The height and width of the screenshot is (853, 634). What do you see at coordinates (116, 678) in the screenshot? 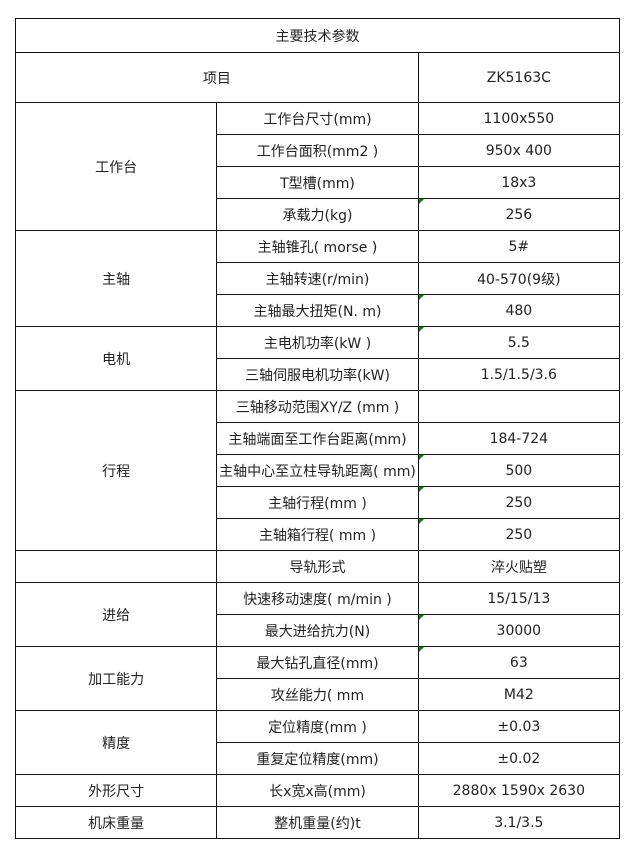
I see `group-label: 加工能力` at bounding box center [116, 678].